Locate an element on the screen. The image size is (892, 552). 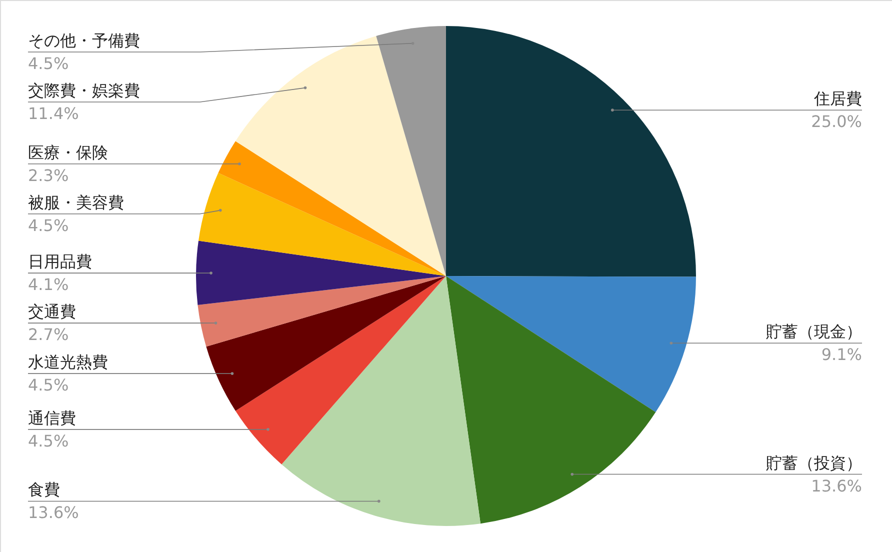
slice-label: 交通費 is located at coordinates (52, 312).